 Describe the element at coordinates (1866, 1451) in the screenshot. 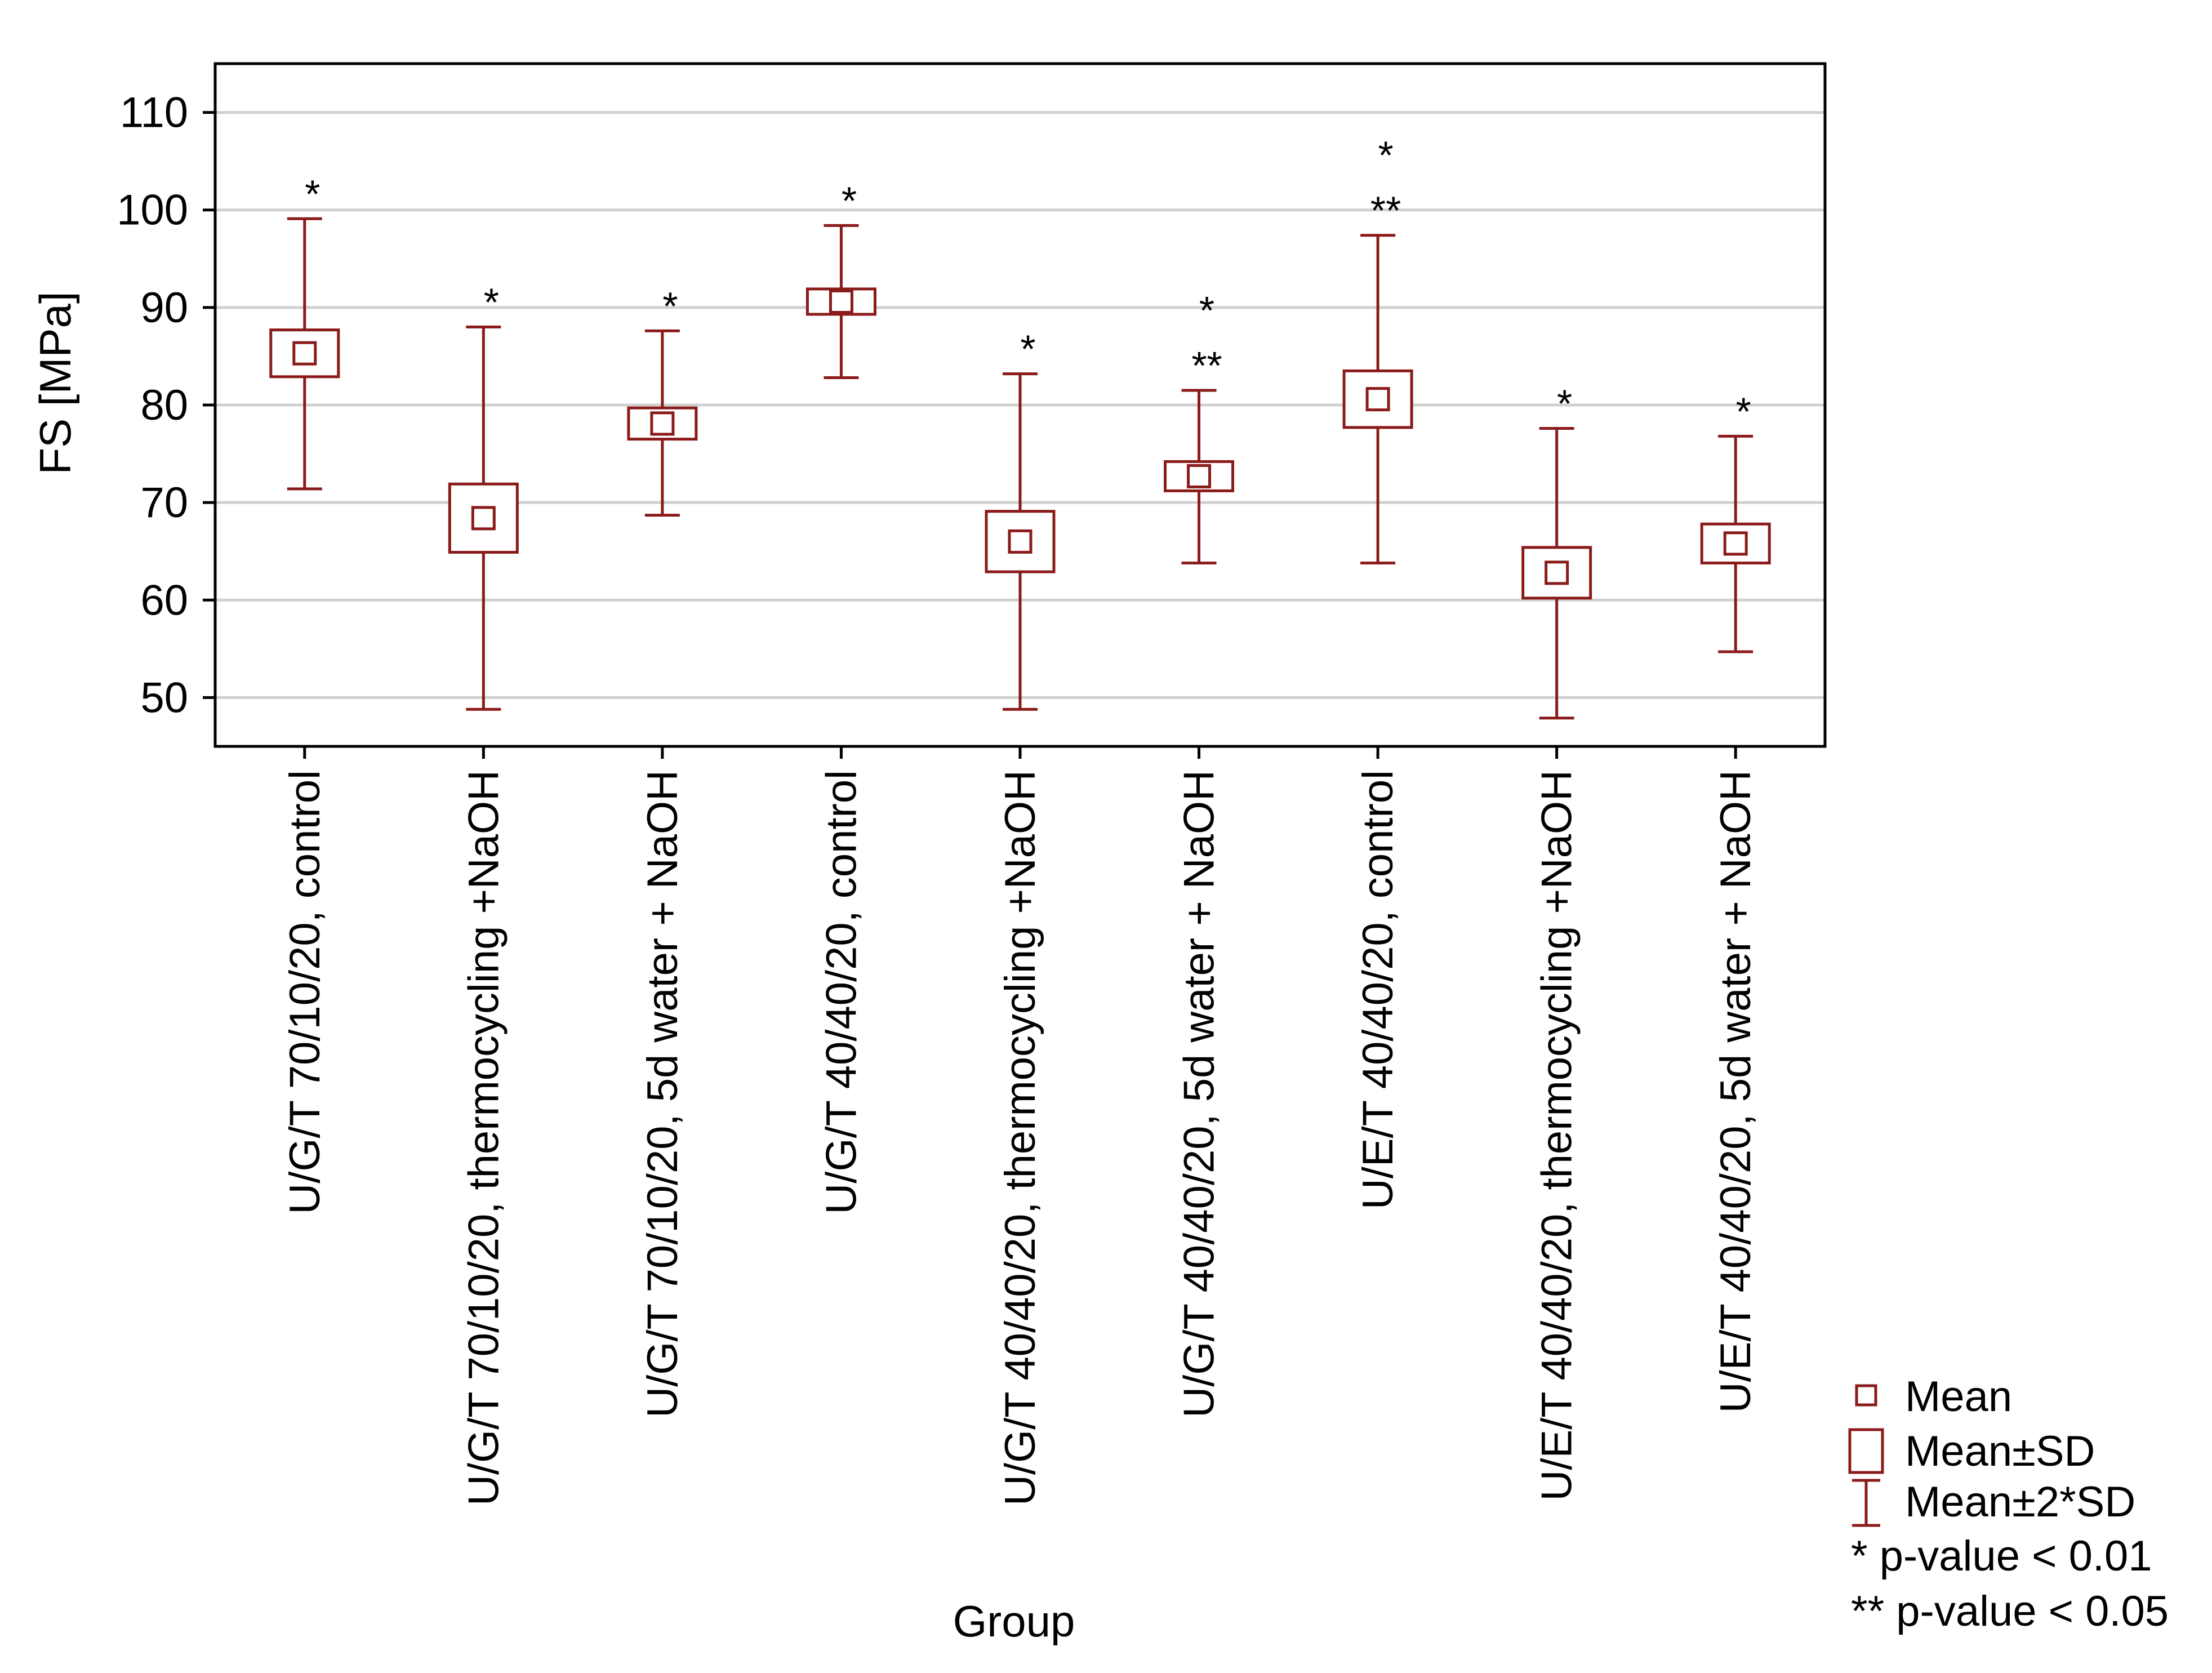

I see `legend-sd-icon` at that location.